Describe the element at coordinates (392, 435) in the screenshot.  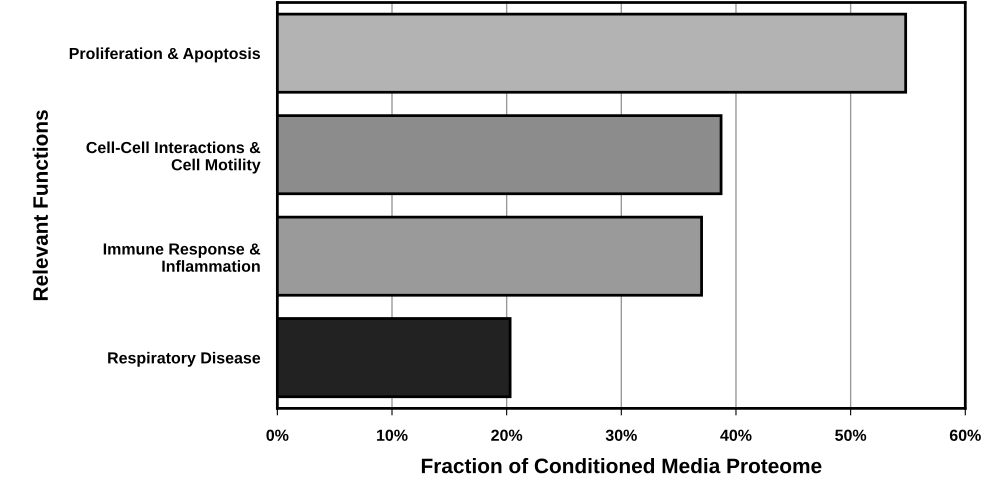
I see `x-tick-label: 10%` at that location.